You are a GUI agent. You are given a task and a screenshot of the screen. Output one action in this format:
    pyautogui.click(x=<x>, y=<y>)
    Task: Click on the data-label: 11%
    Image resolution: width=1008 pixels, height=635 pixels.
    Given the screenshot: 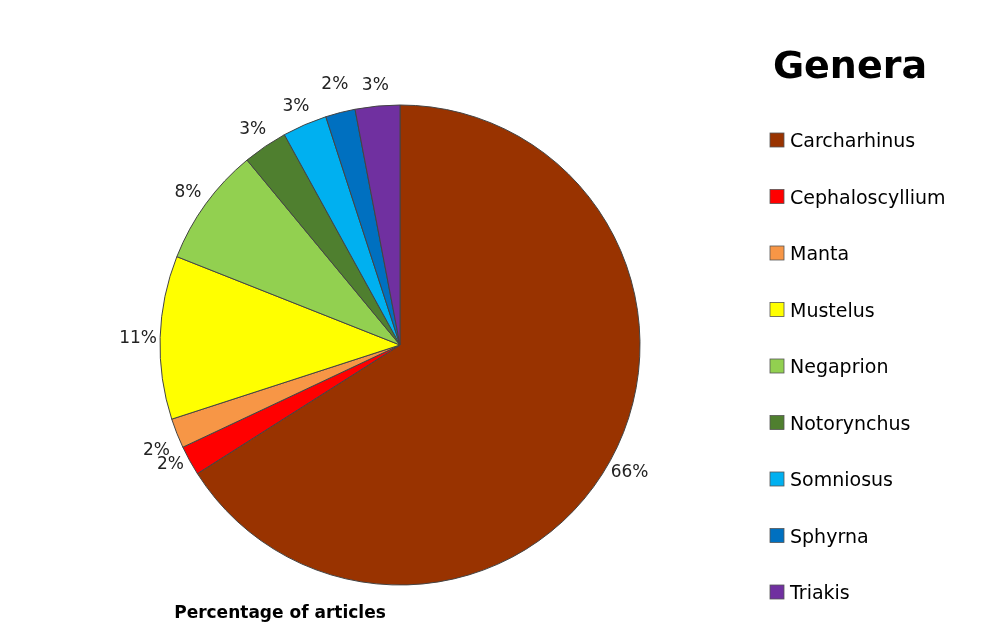 What is the action you would take?
    pyautogui.click(x=138, y=336)
    